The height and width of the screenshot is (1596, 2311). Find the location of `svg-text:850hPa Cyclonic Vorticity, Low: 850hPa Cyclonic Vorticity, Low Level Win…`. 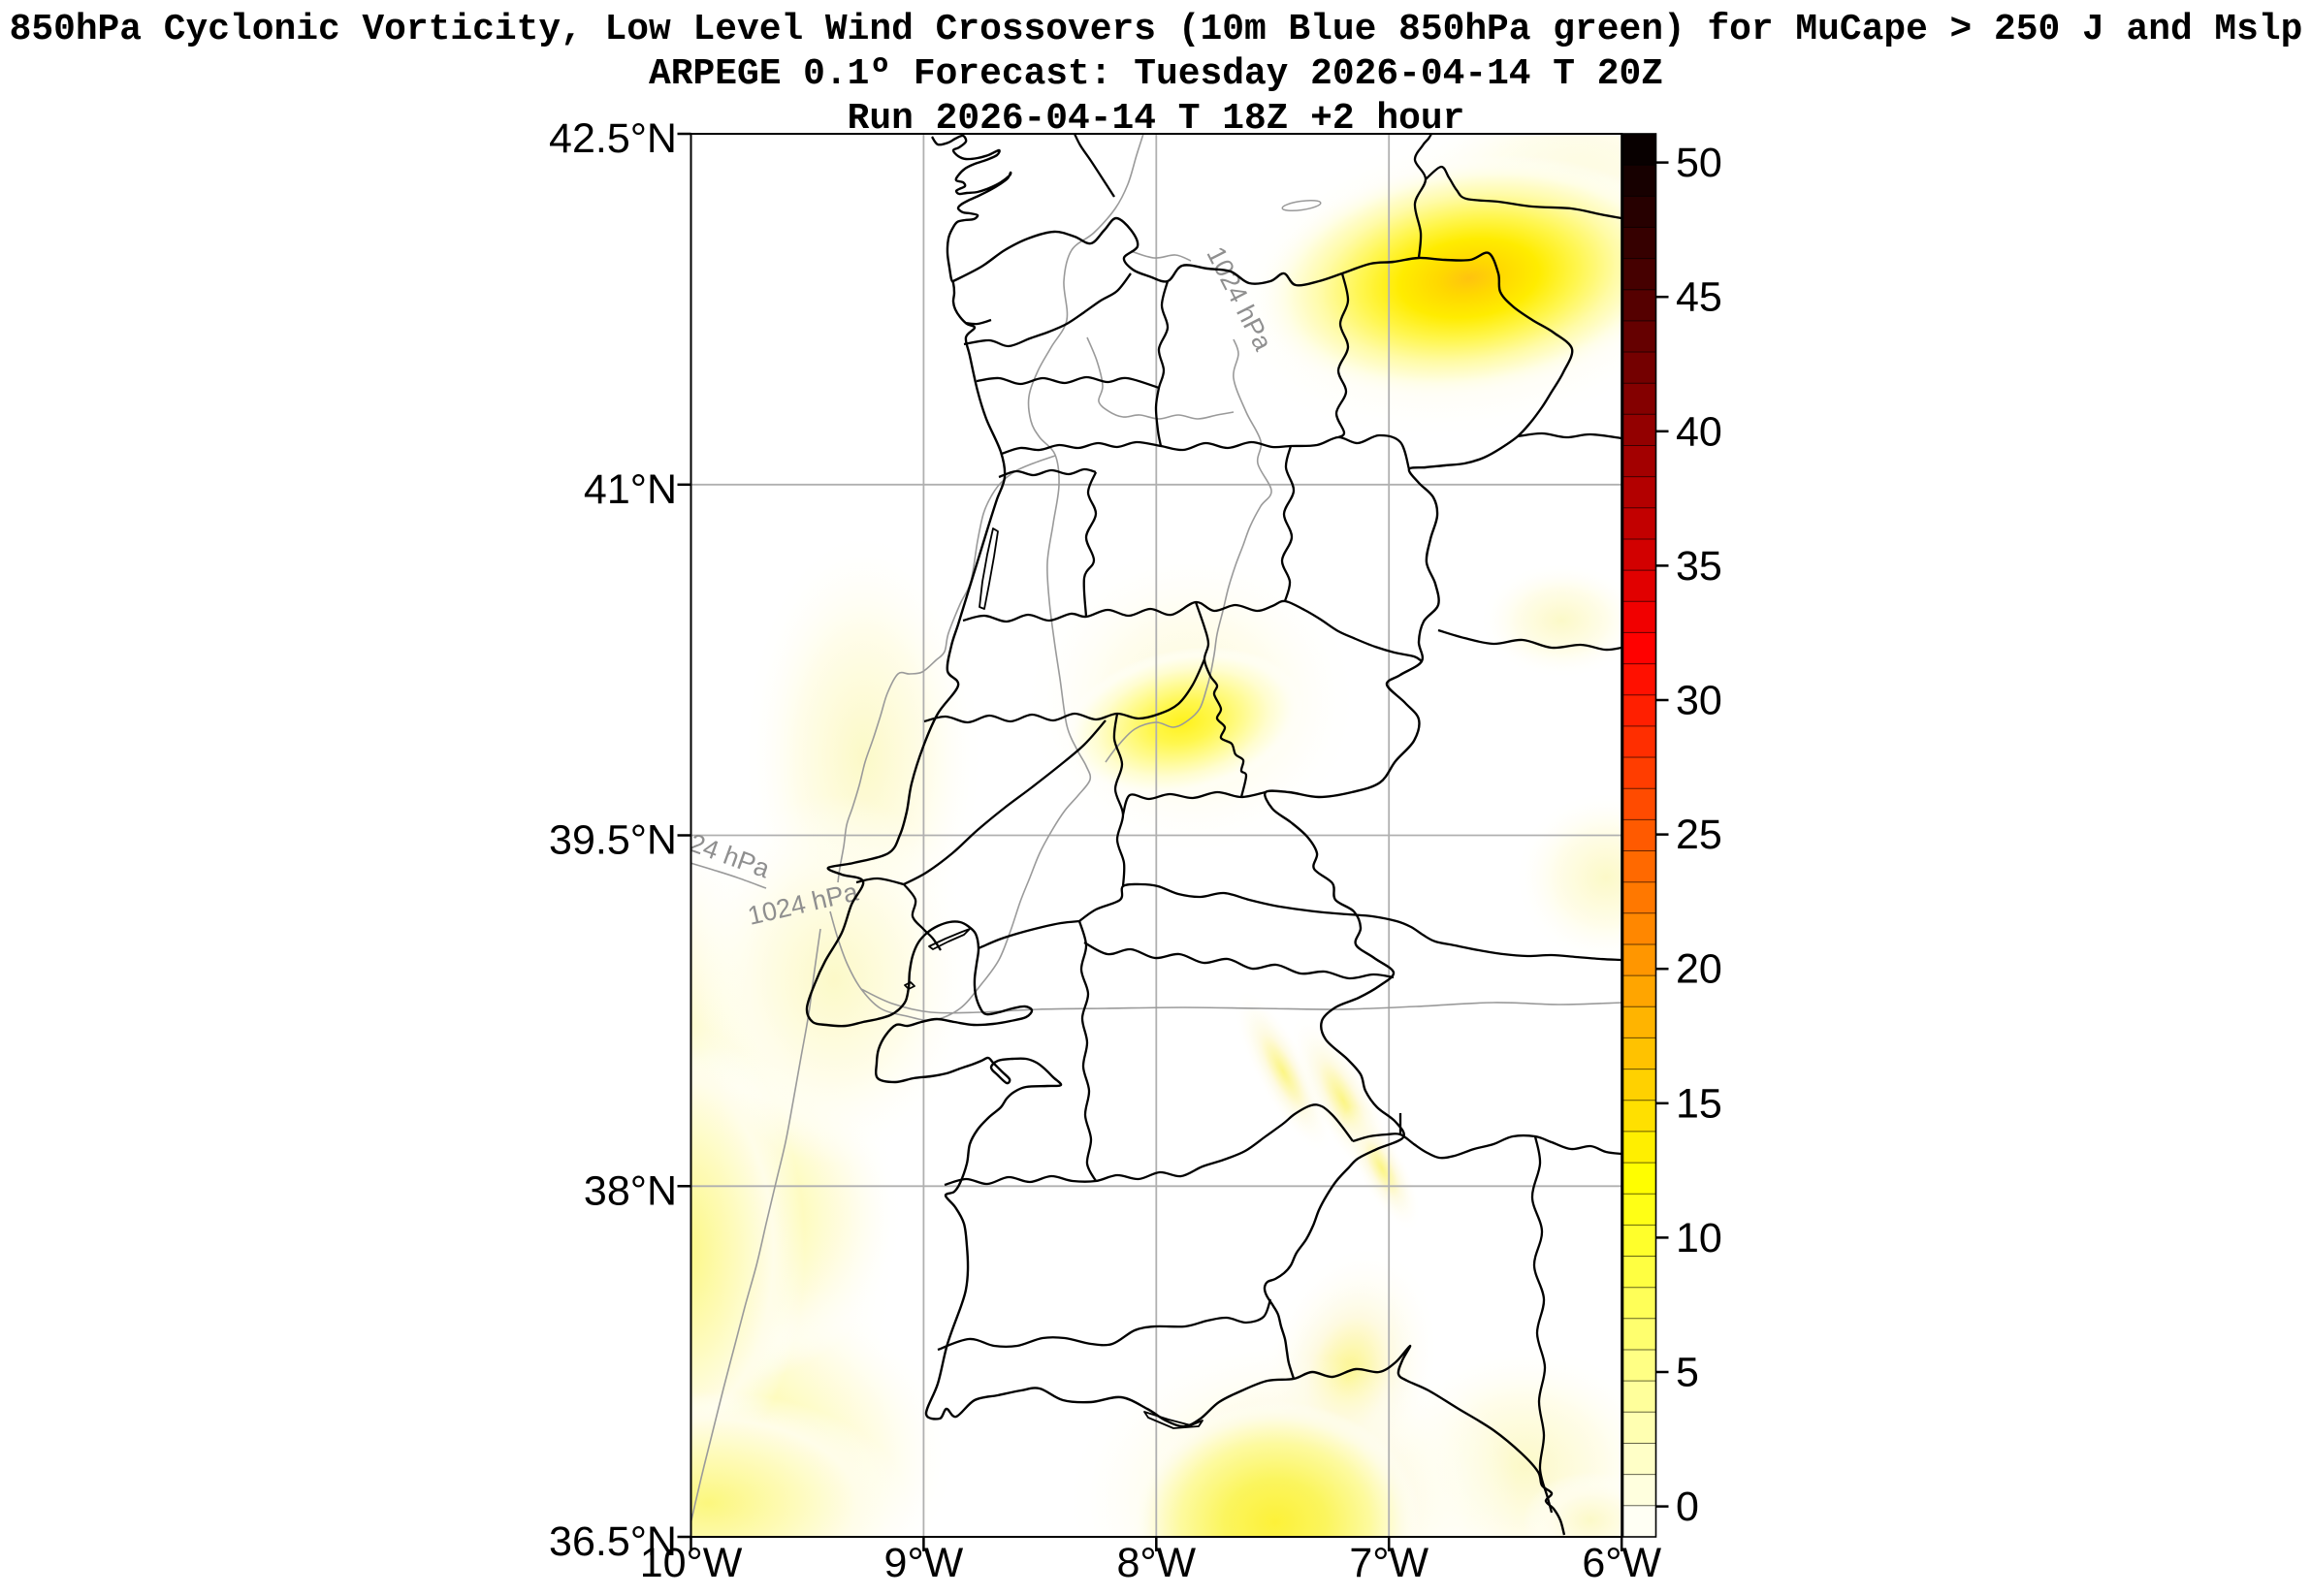

svg-text:850hPa Cyclonic Vorticity, Low: 850hPa Cyclonic Vorticity, Low Level Win… is located at coordinates (1156, 29).